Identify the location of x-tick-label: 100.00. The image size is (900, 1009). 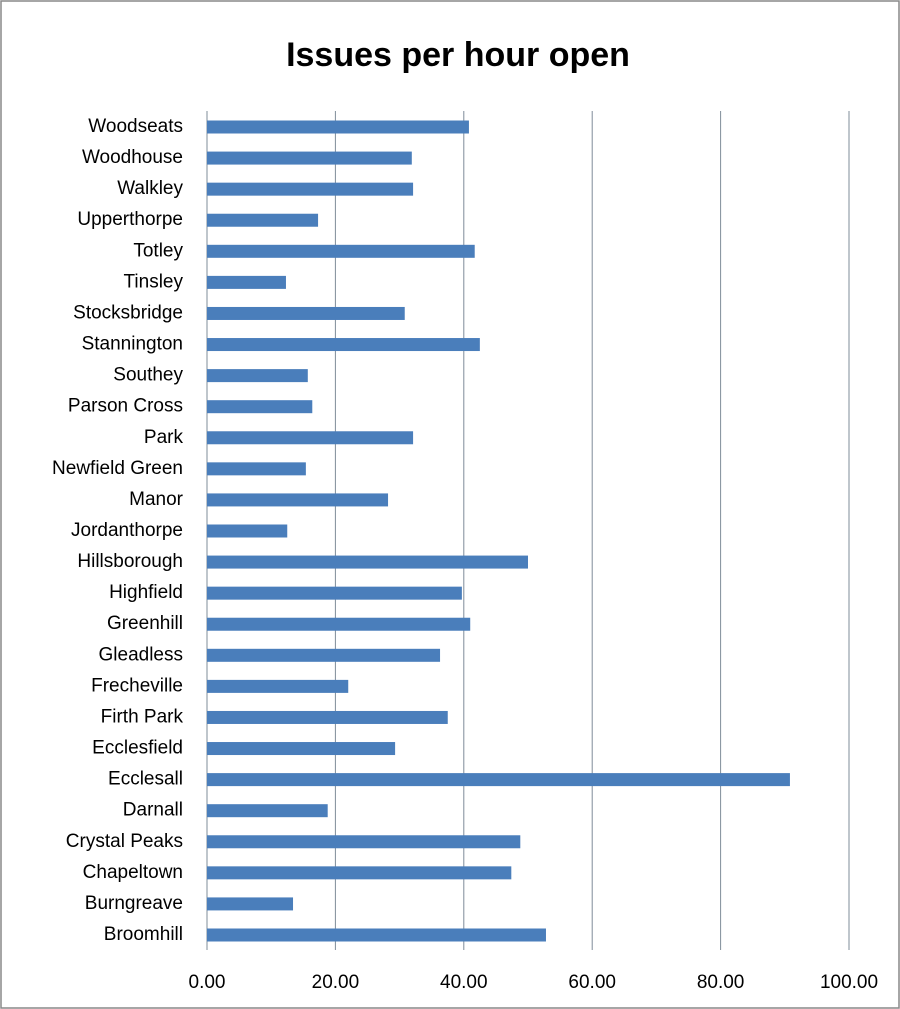
(849, 982).